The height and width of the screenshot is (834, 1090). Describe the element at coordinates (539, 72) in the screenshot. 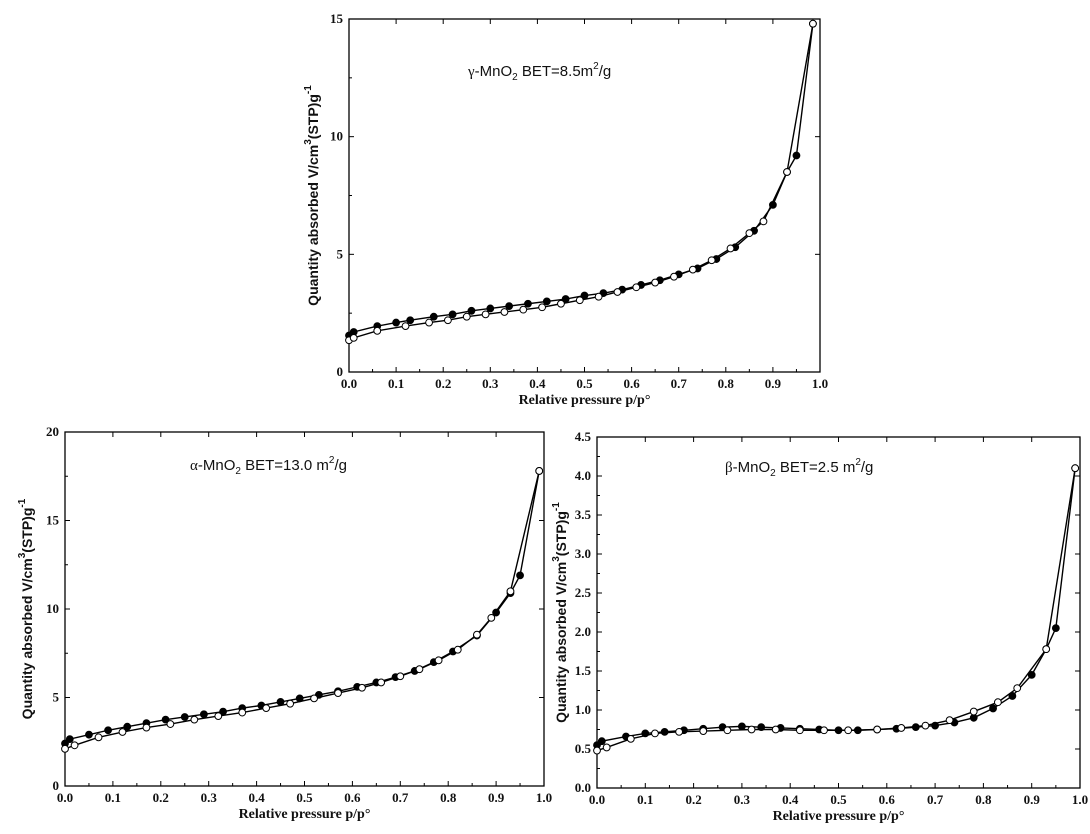

I see `bet-annotation: γ-MnO2 BET=8.5m2/g` at that location.